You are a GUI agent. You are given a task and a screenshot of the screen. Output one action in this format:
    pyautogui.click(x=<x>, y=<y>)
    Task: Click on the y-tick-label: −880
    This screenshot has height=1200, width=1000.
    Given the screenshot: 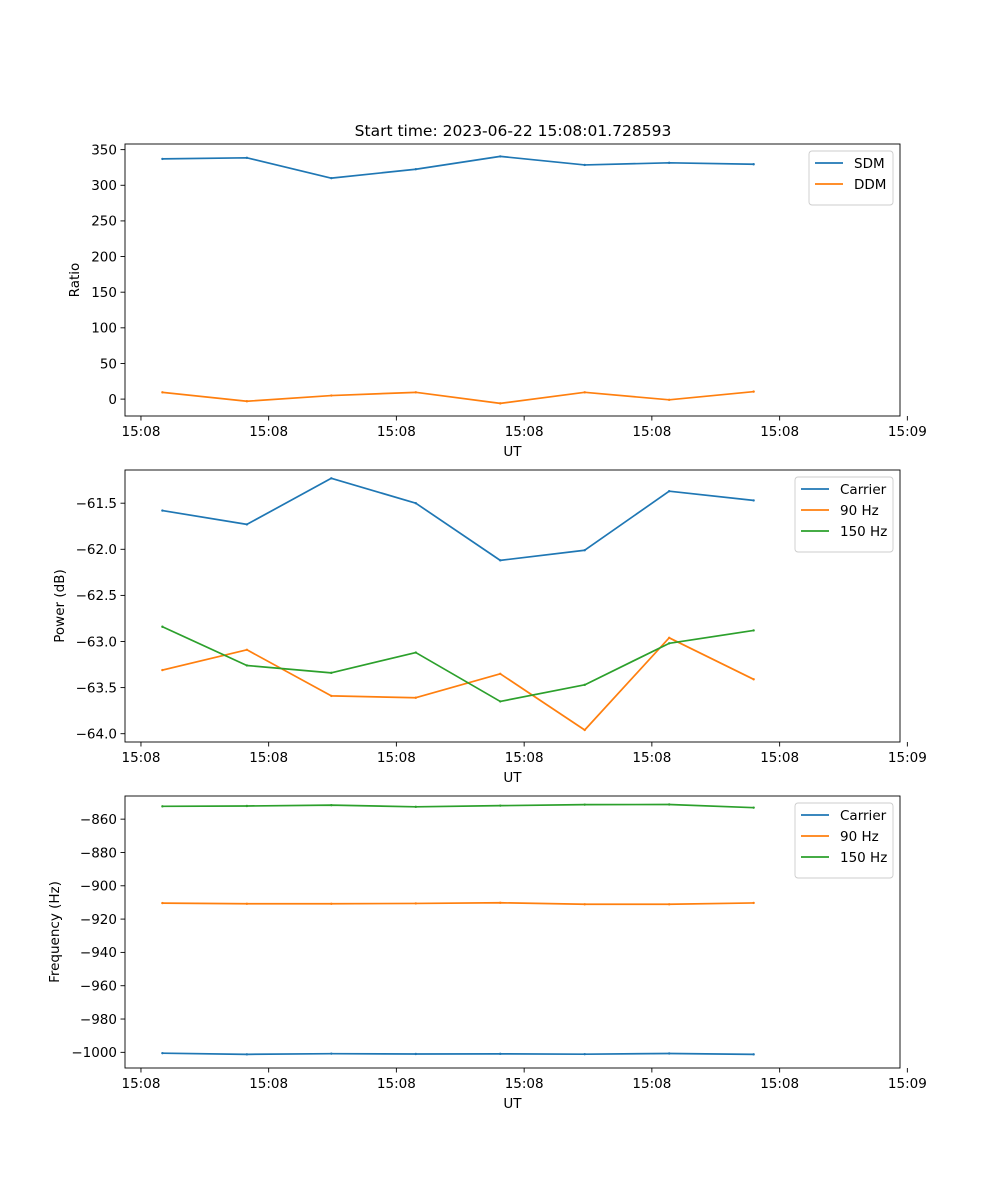 What is the action you would take?
    pyautogui.click(x=98, y=853)
    